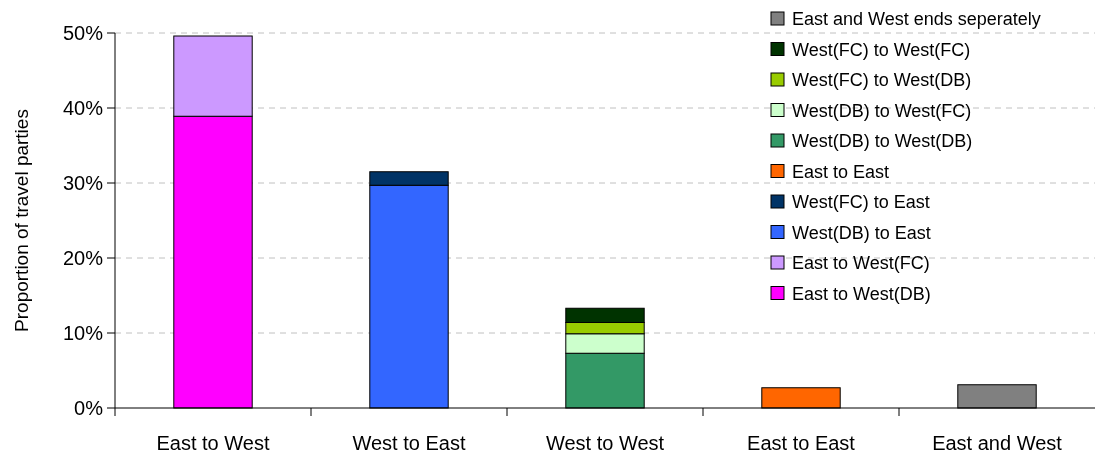 This screenshot has width=1103, height=466. What do you see at coordinates (21, 220) in the screenshot?
I see `y-axis-title: Proportion of travel parties` at bounding box center [21, 220].